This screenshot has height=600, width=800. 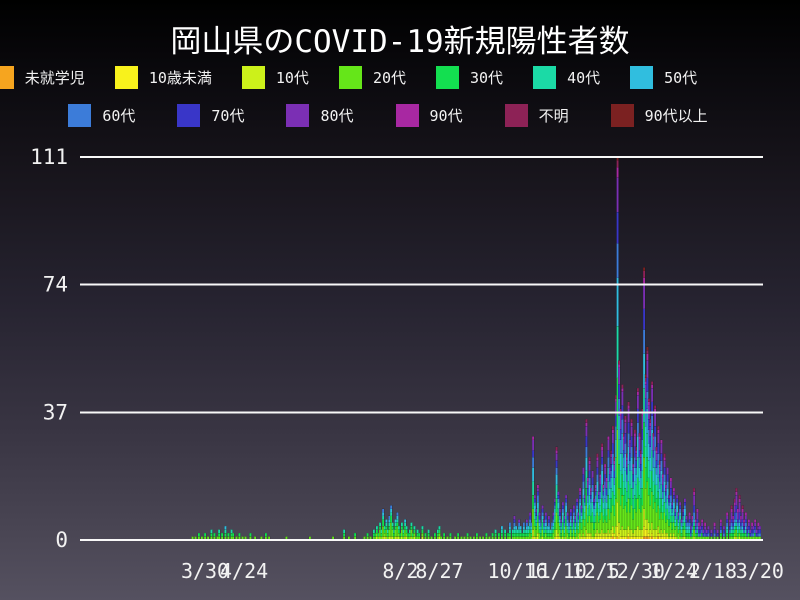 What do you see at coordinates (553, 116) in the screenshot?
I see `legend-label-unk: 不明` at bounding box center [553, 116].